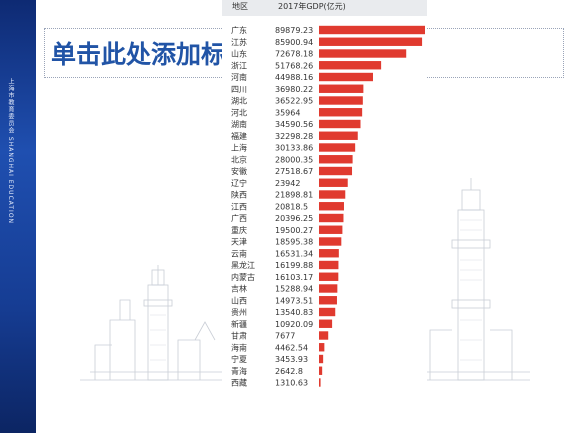  I want to click on region-label: 广东, so click(239, 30).